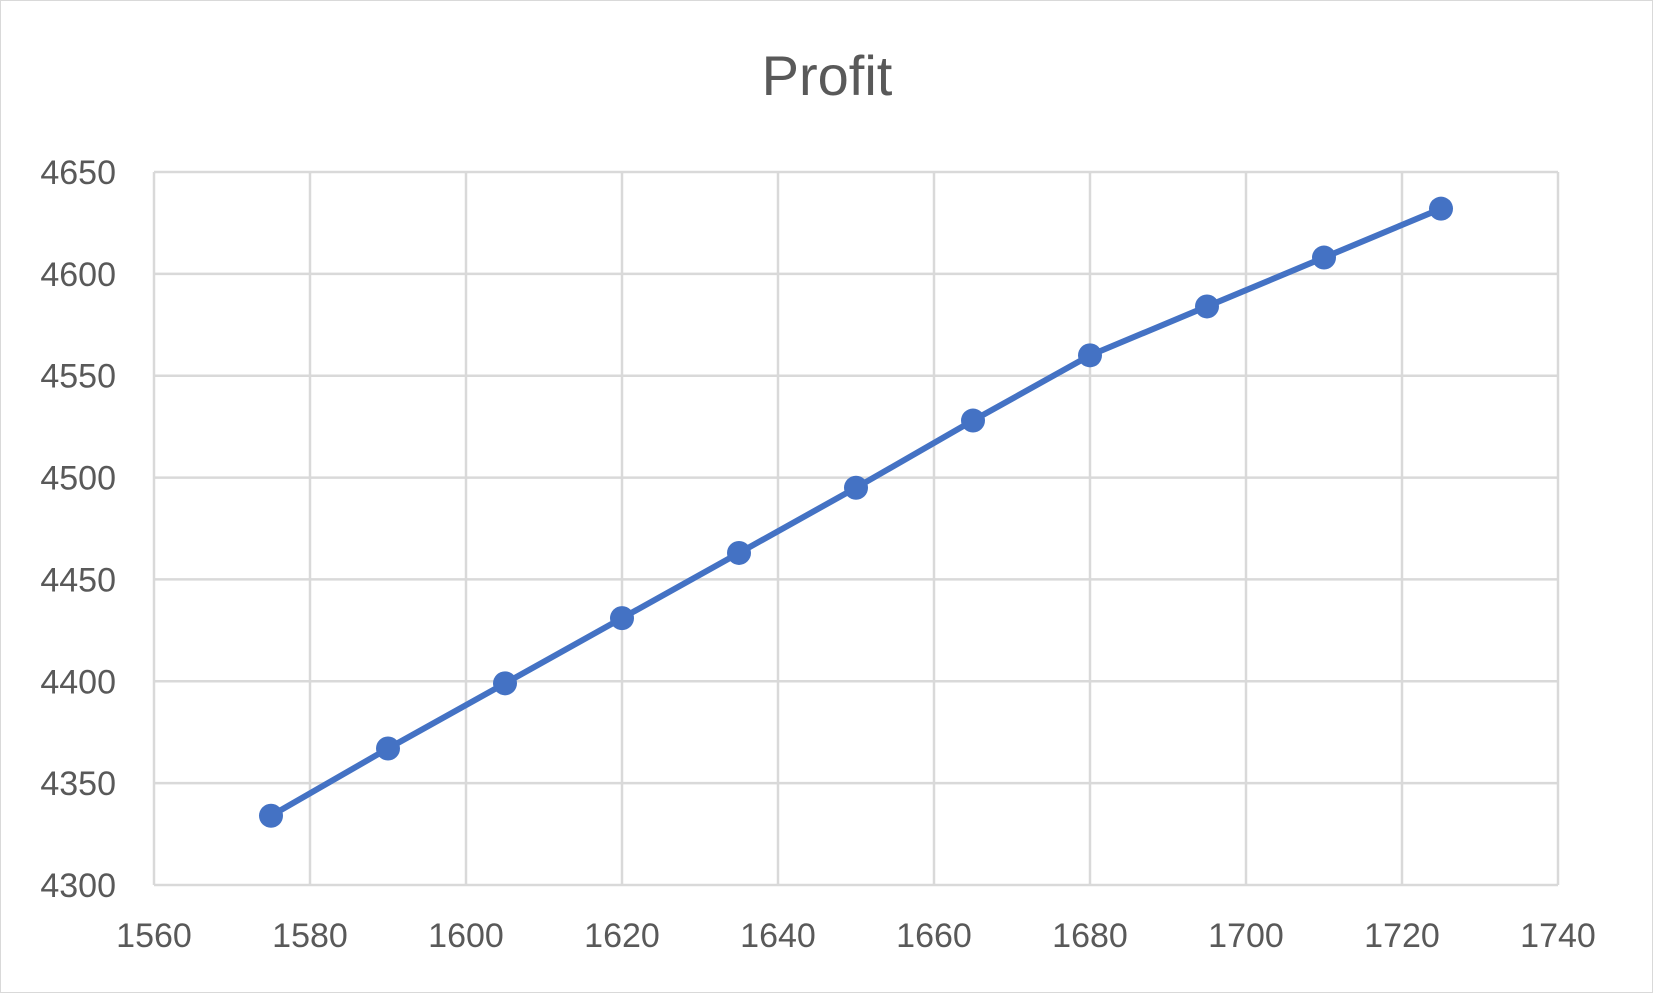 This screenshot has height=993, width=1653. What do you see at coordinates (934, 936) in the screenshot?
I see `x-tick-label: 1660` at bounding box center [934, 936].